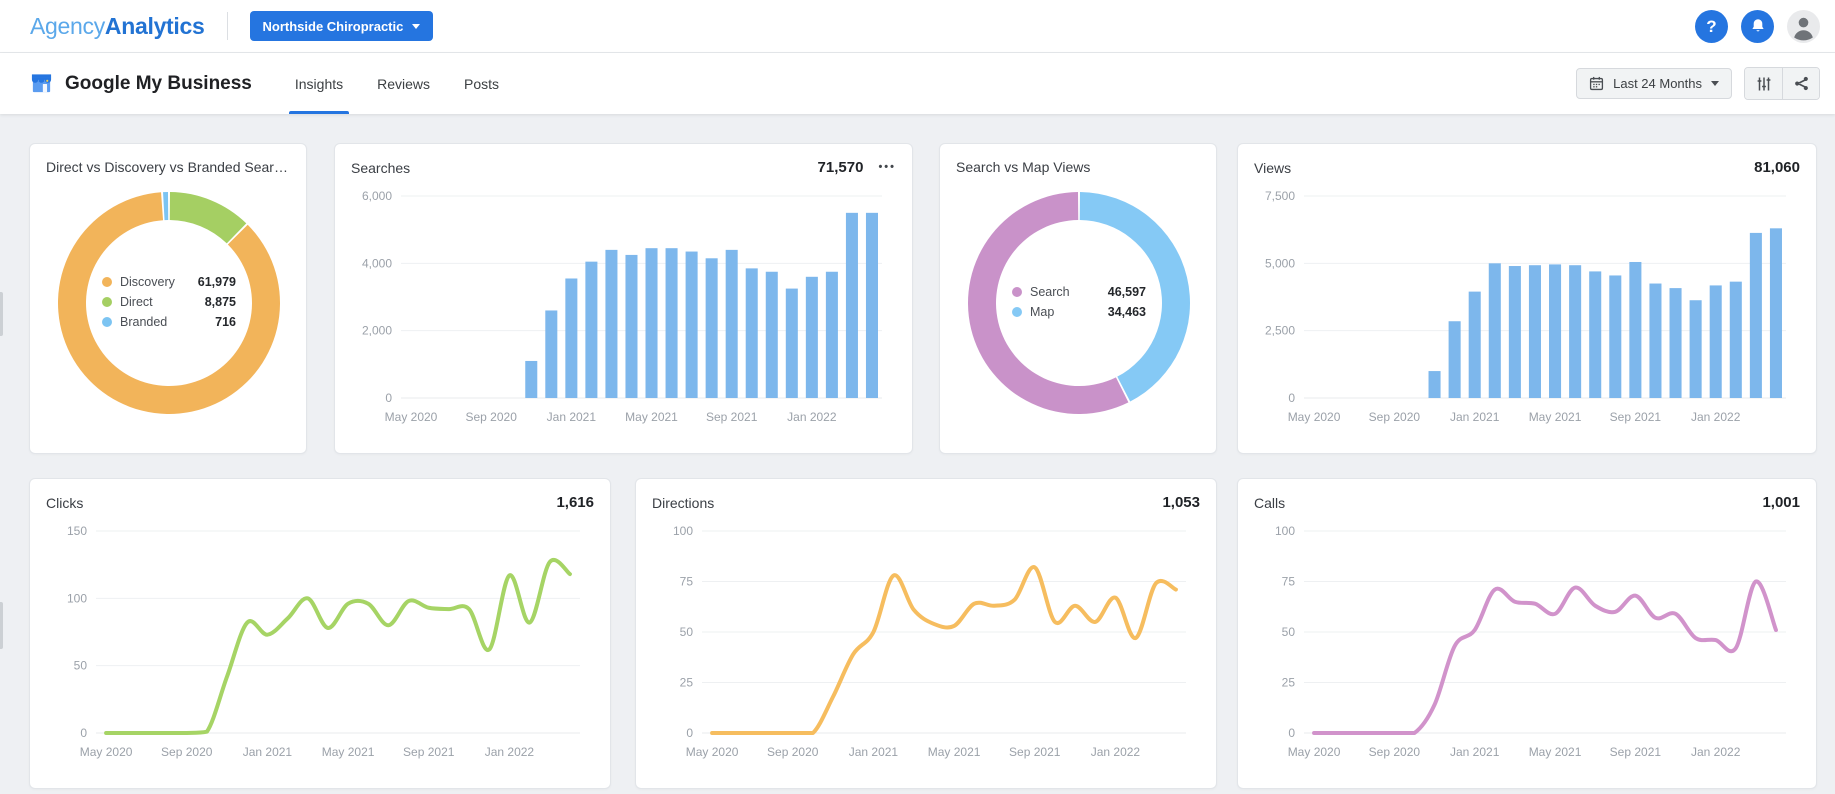 The height and width of the screenshot is (794, 1835). Describe the element at coordinates (158, 83) in the screenshot. I see `page-title: Google My Business` at that location.